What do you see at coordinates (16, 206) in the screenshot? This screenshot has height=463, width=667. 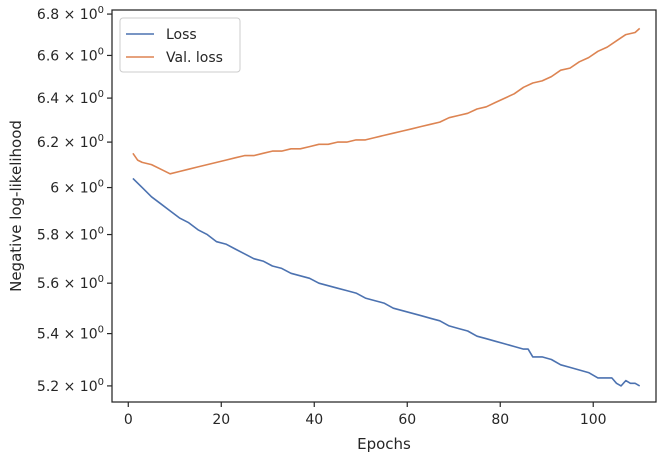 I see `y-axis-label: Negative log-likelihood` at bounding box center [16, 206].